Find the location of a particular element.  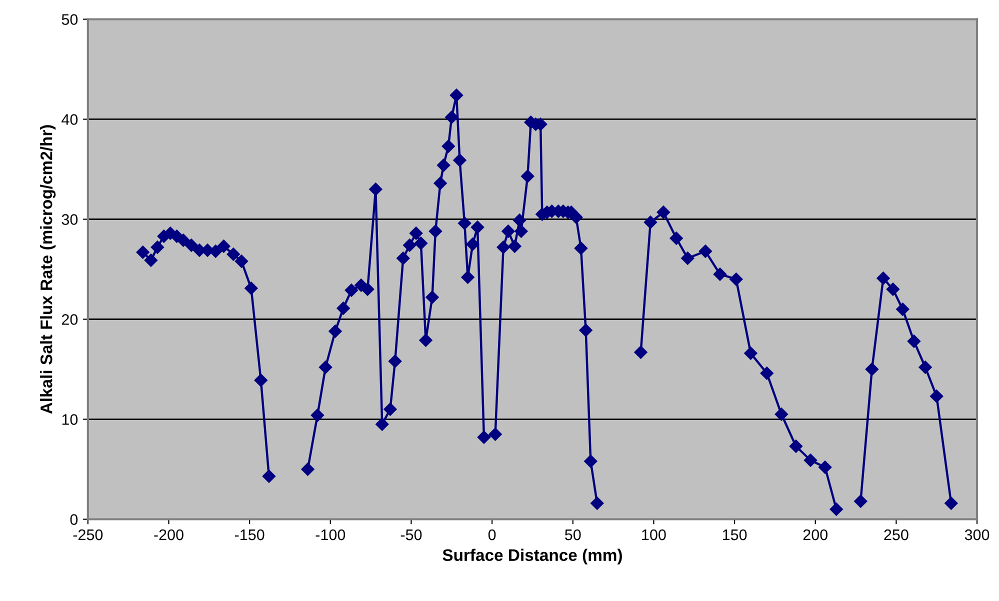

x-tick-label: 100 is located at coordinates (654, 534).